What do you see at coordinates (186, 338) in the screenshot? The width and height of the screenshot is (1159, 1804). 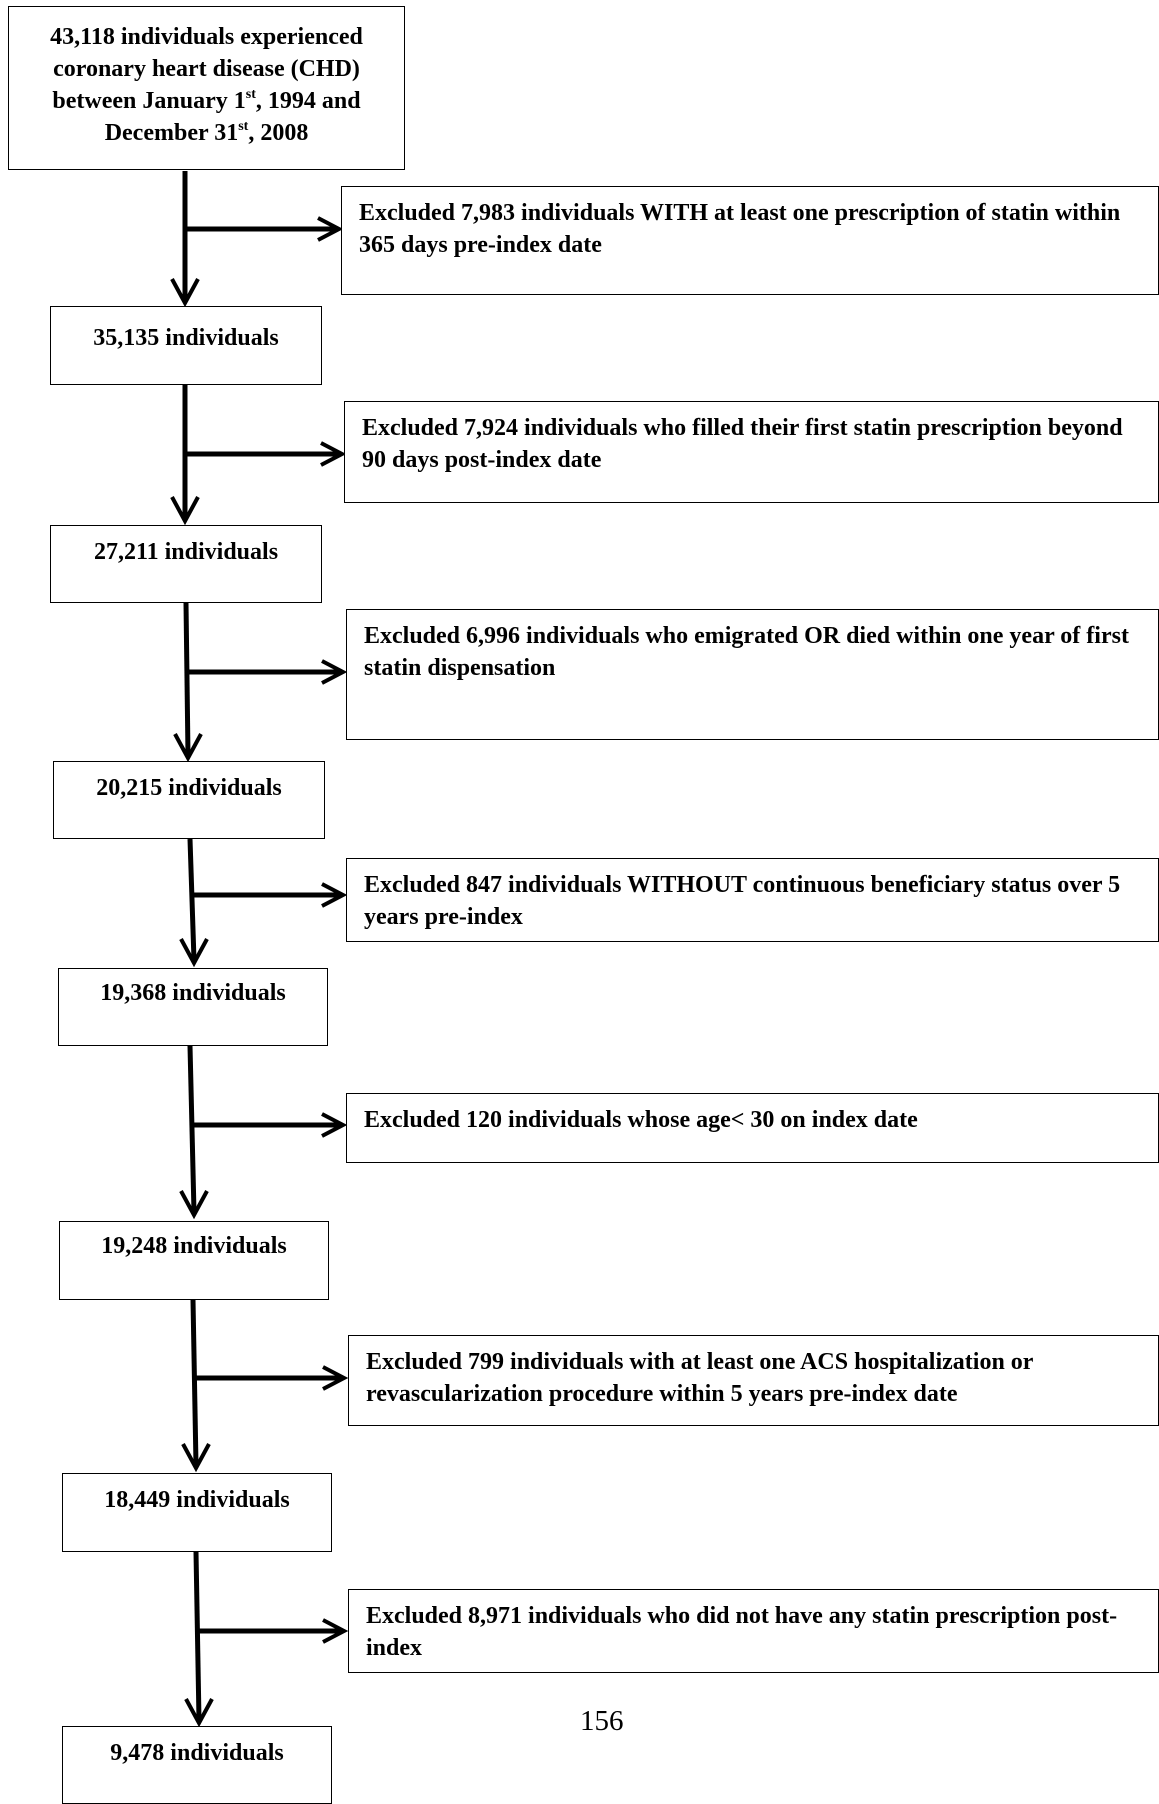 I see `count-text-1: 35,135 individuals` at bounding box center [186, 338].